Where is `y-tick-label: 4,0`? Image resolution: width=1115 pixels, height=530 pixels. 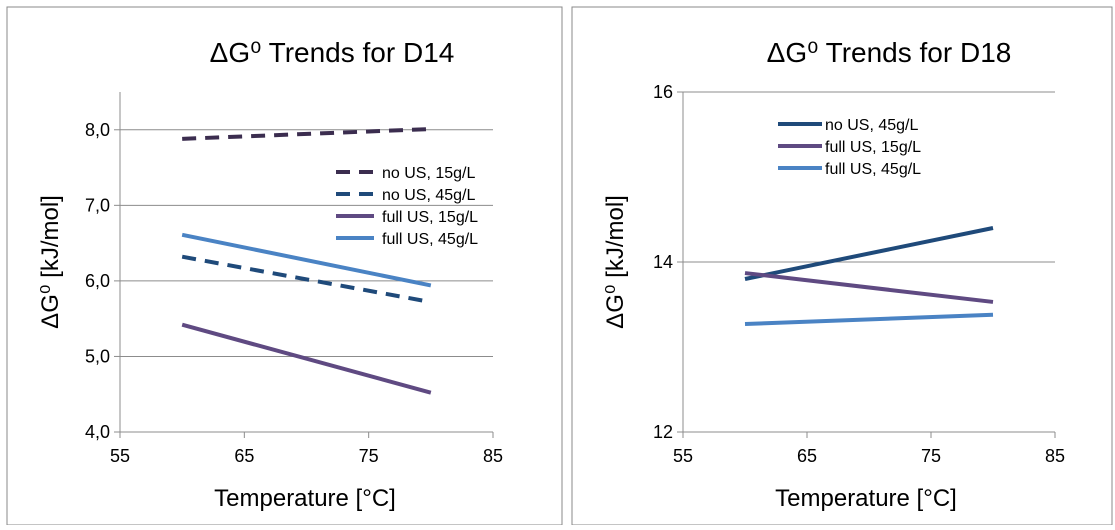 y-tick-label: 4,0 is located at coordinates (97, 432).